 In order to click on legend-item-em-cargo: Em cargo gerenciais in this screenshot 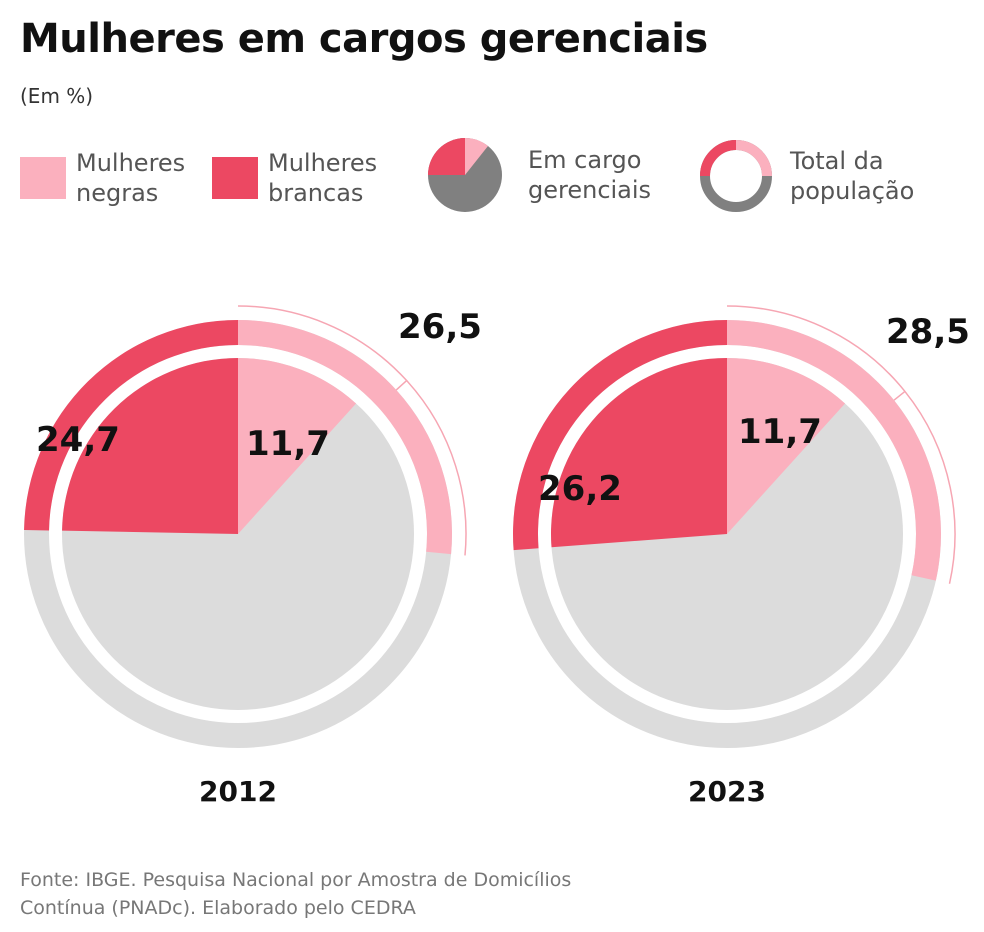, I will do `click(553, 175)`.